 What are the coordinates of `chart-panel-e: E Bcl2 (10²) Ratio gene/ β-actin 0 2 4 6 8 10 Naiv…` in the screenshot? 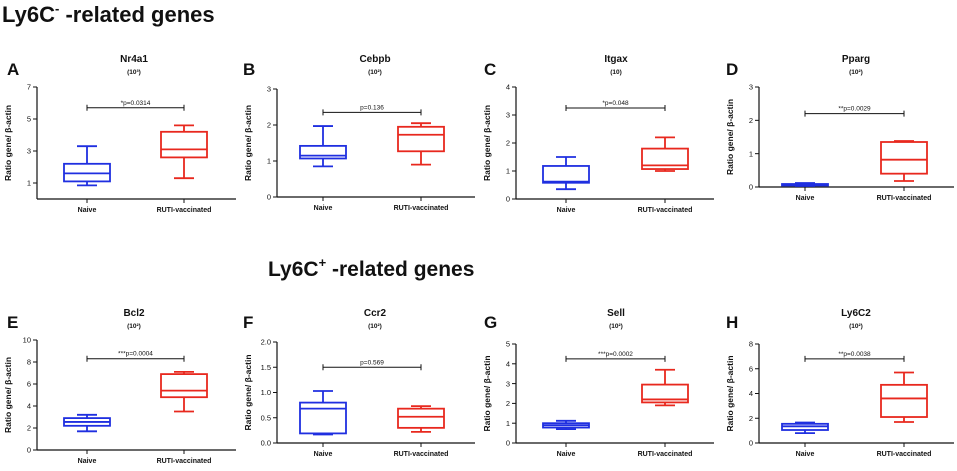 It's located at (119, 386).